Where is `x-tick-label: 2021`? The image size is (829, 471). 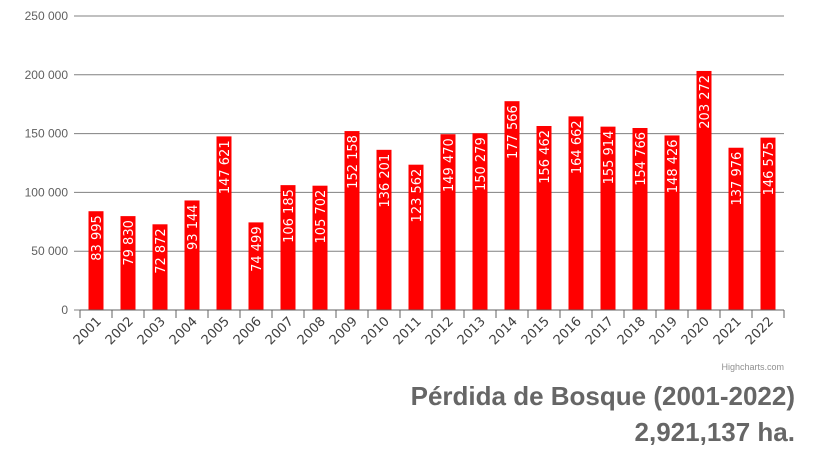
x-tick-label: 2021 is located at coordinates (728, 331).